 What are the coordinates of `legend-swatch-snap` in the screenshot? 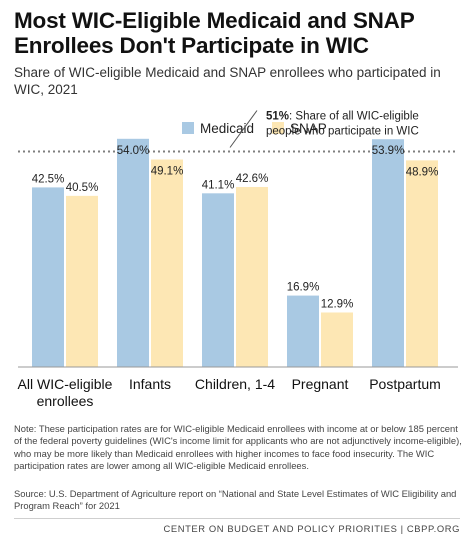 It's located at (278, 128).